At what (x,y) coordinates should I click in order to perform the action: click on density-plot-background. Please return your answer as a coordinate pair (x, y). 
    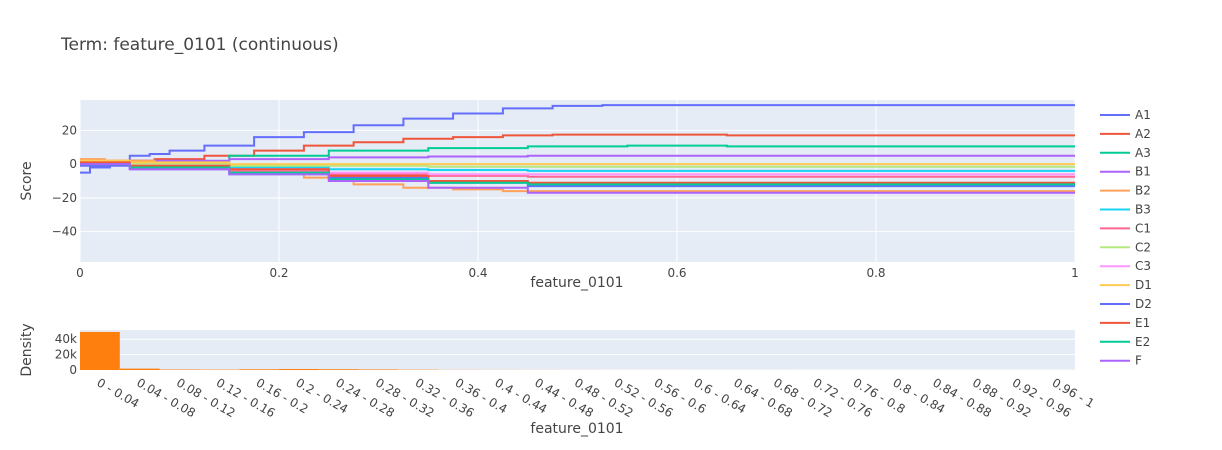
    Looking at the image, I should click on (577, 350).